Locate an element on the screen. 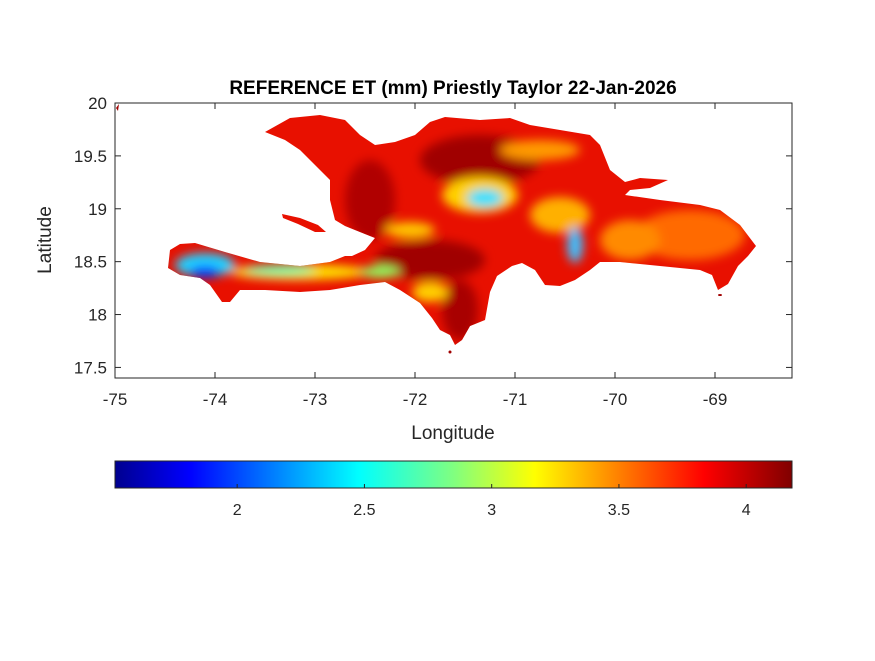  x-tick-label: -71 is located at coordinates (515, 399).